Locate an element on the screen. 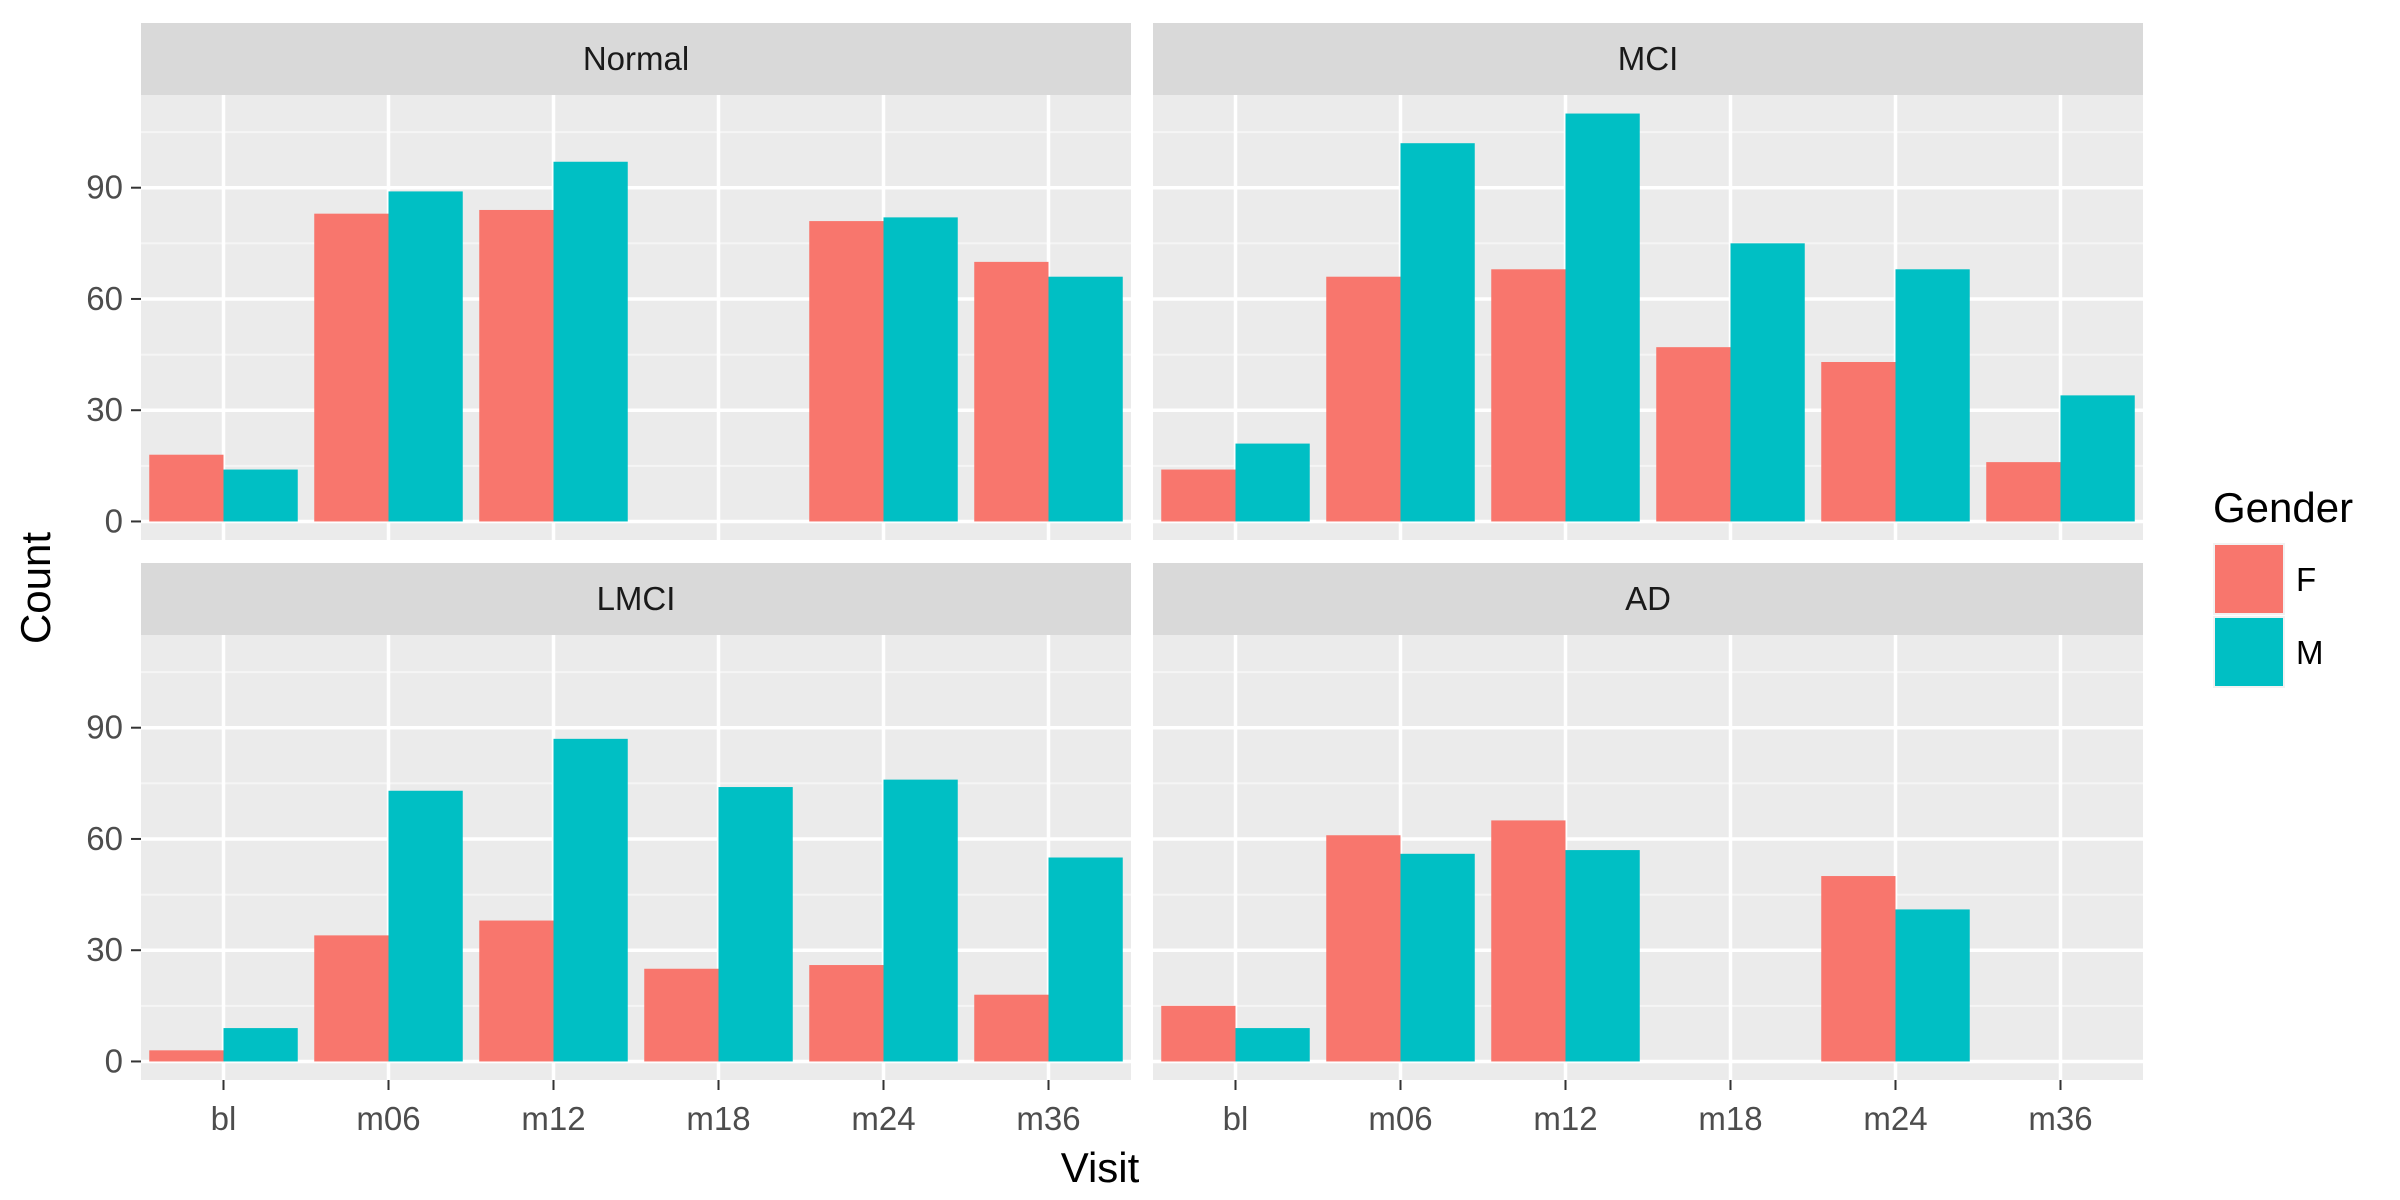 The width and height of the screenshot is (2400, 1200). bar-ad-m06-M is located at coordinates (1437, 957).